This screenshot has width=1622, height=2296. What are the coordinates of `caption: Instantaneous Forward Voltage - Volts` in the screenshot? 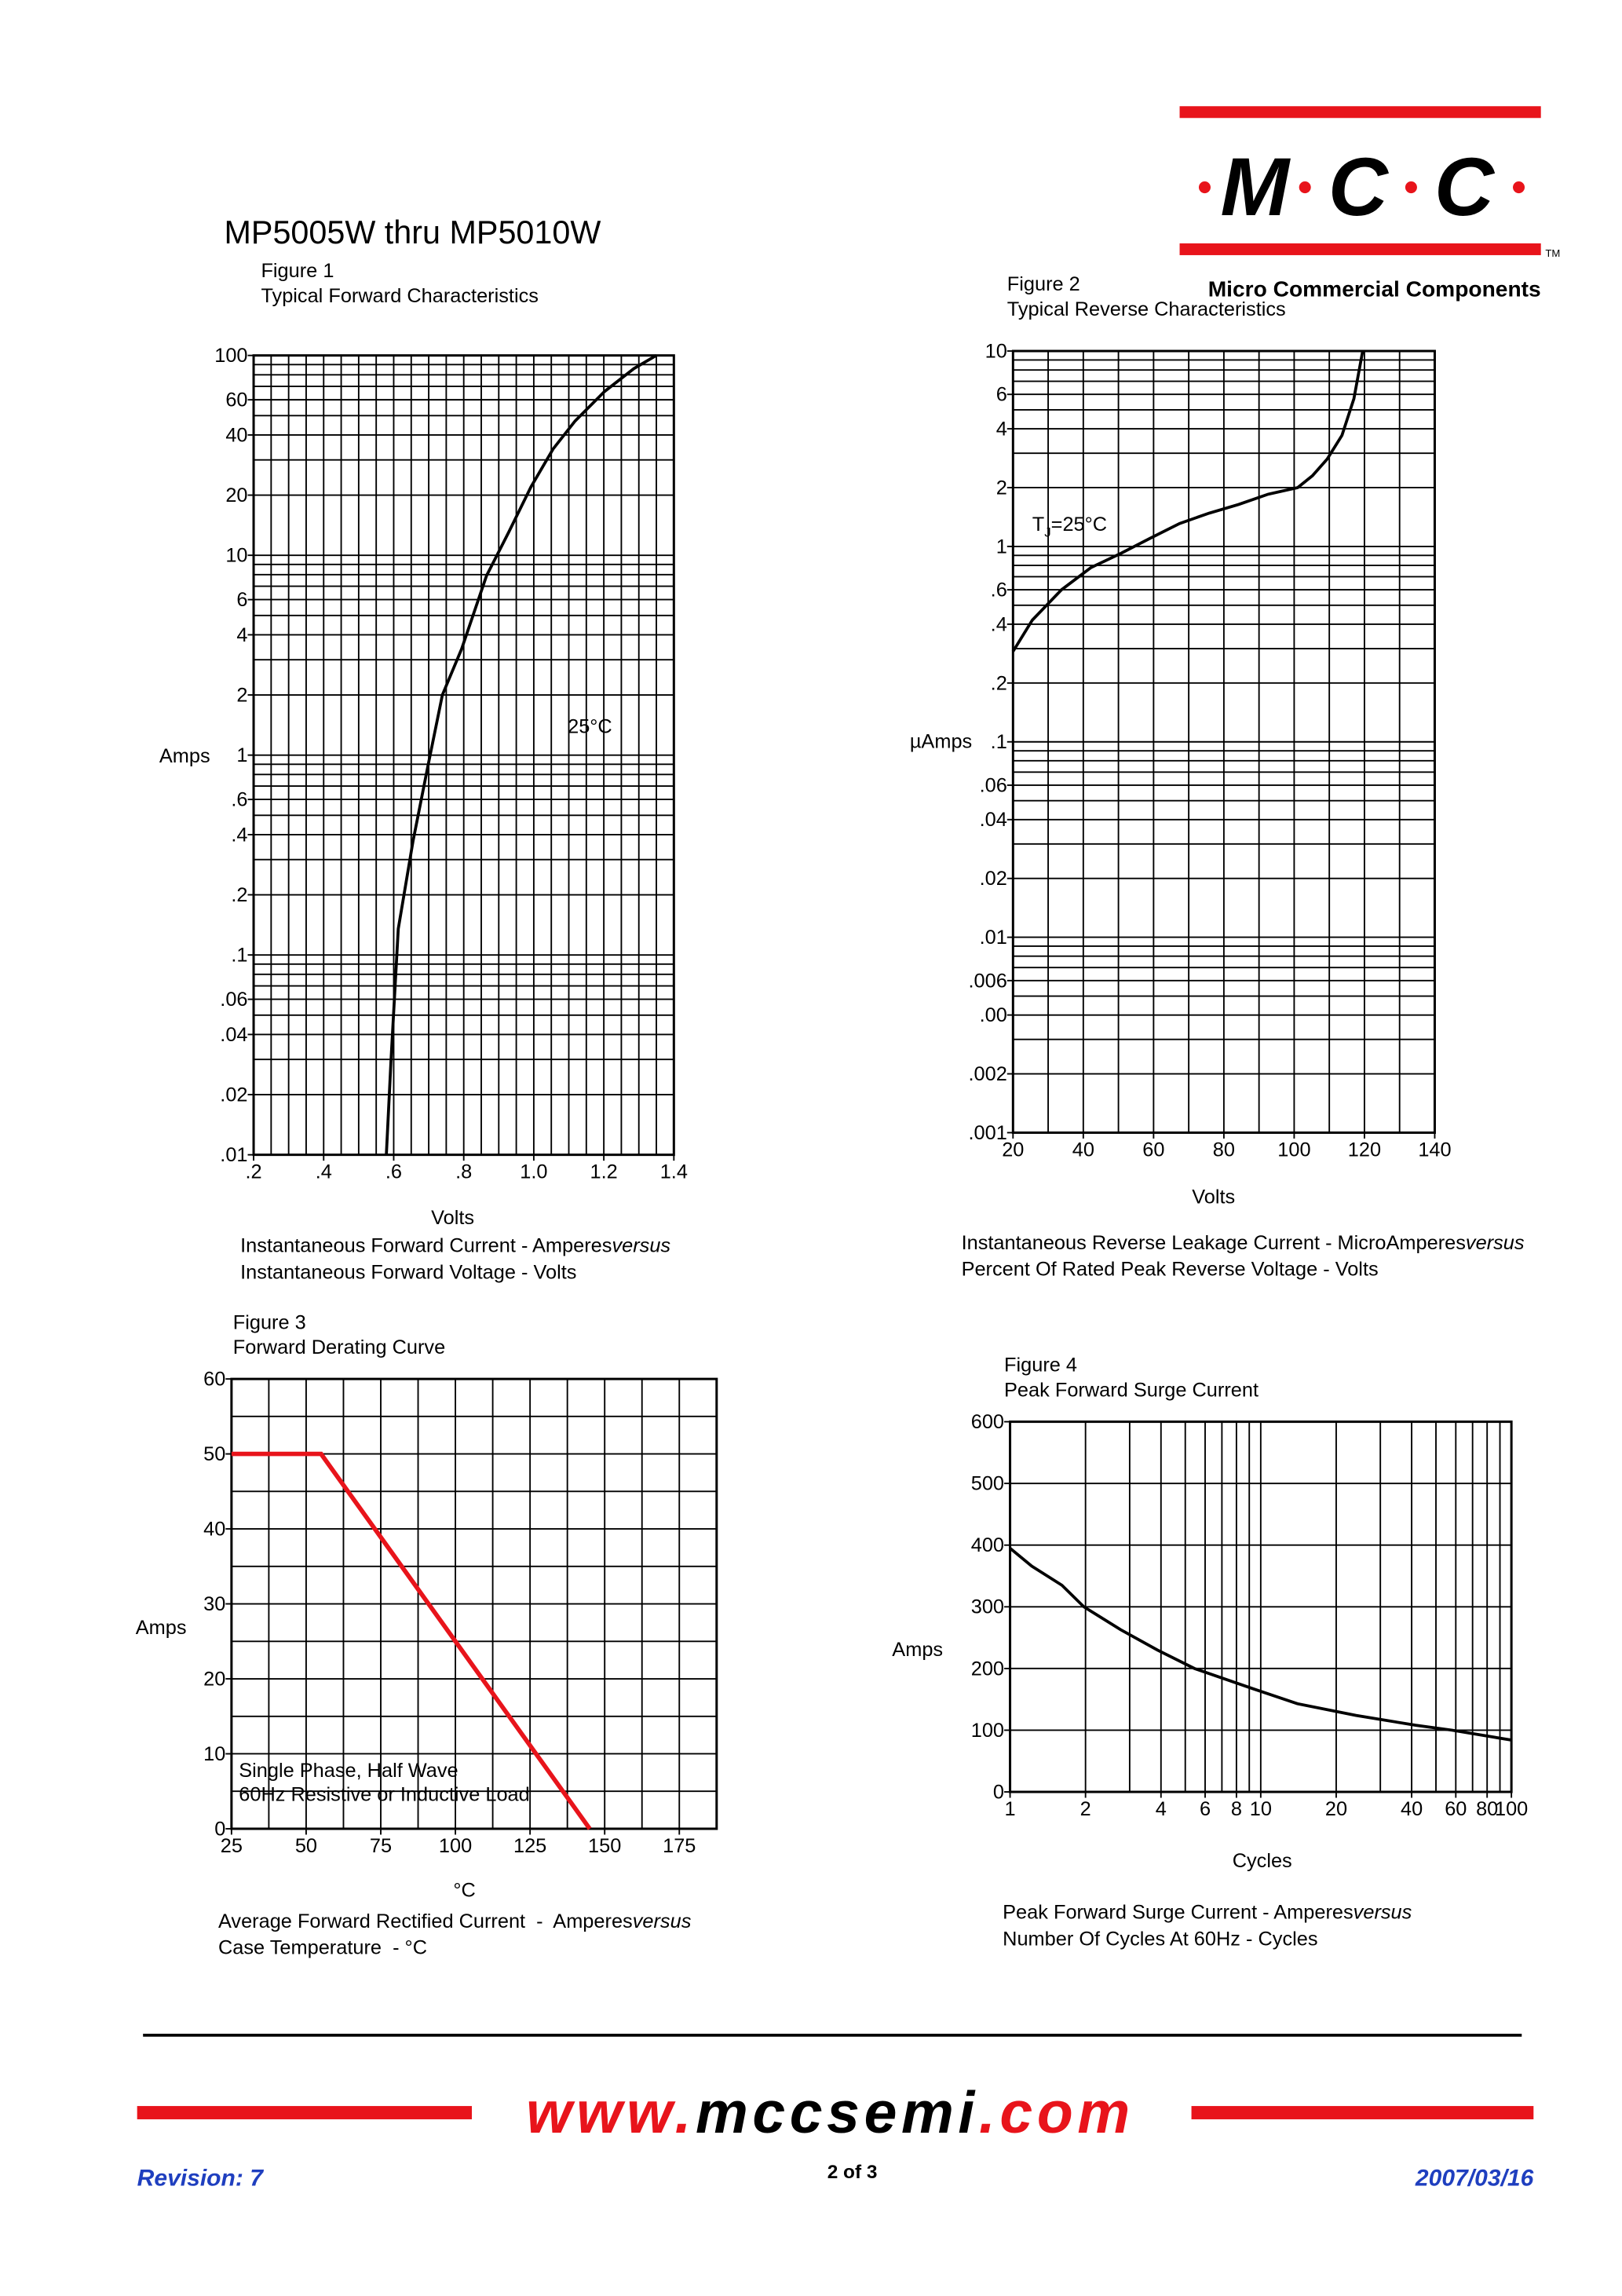 It's located at (408, 1272).